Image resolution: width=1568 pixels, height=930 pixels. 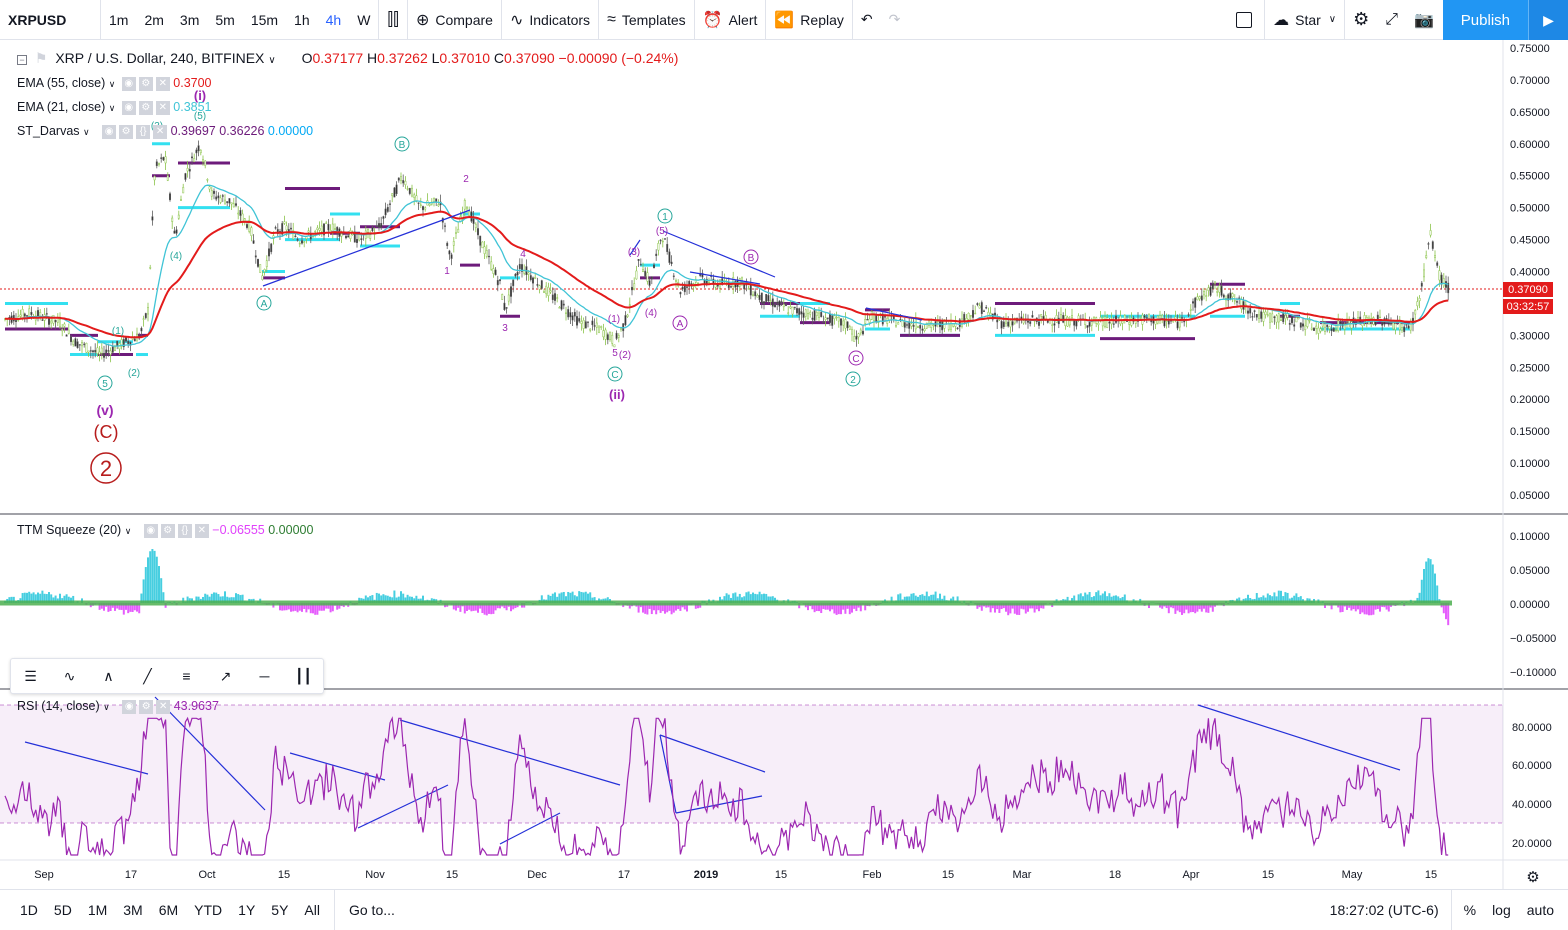 I want to click on undo-icon: ↶, so click(x=867, y=19).